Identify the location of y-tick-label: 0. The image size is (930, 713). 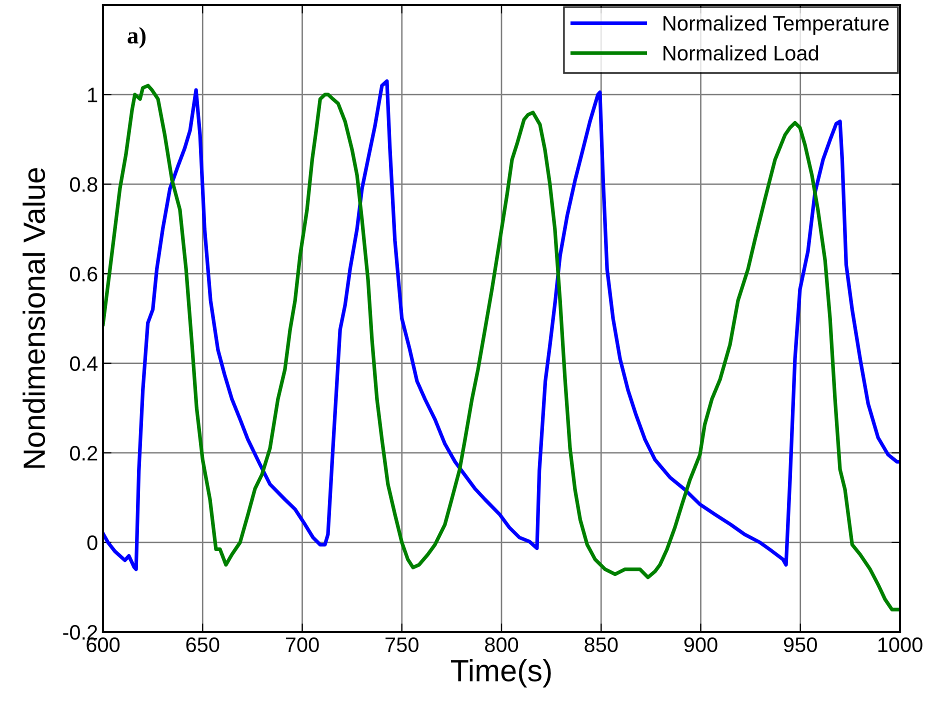
(92, 542).